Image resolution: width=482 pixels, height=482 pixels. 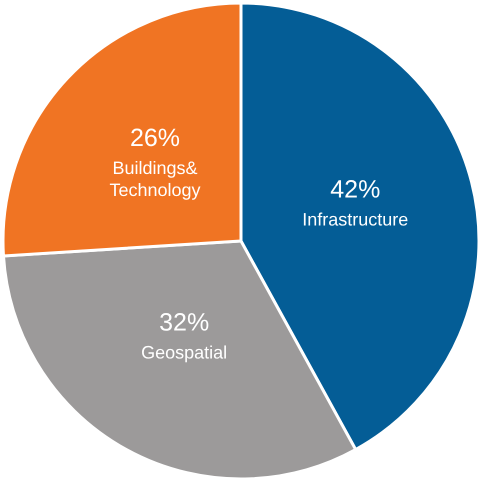 I want to click on slice-label: Infrastructure, so click(x=355, y=220).